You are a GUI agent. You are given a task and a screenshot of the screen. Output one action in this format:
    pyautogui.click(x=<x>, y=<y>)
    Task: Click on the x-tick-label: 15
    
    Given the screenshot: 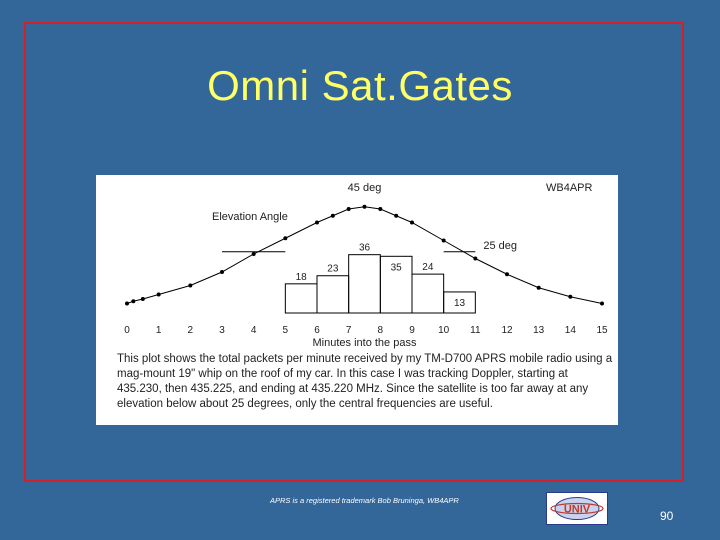 What is the action you would take?
    pyautogui.click(x=602, y=330)
    